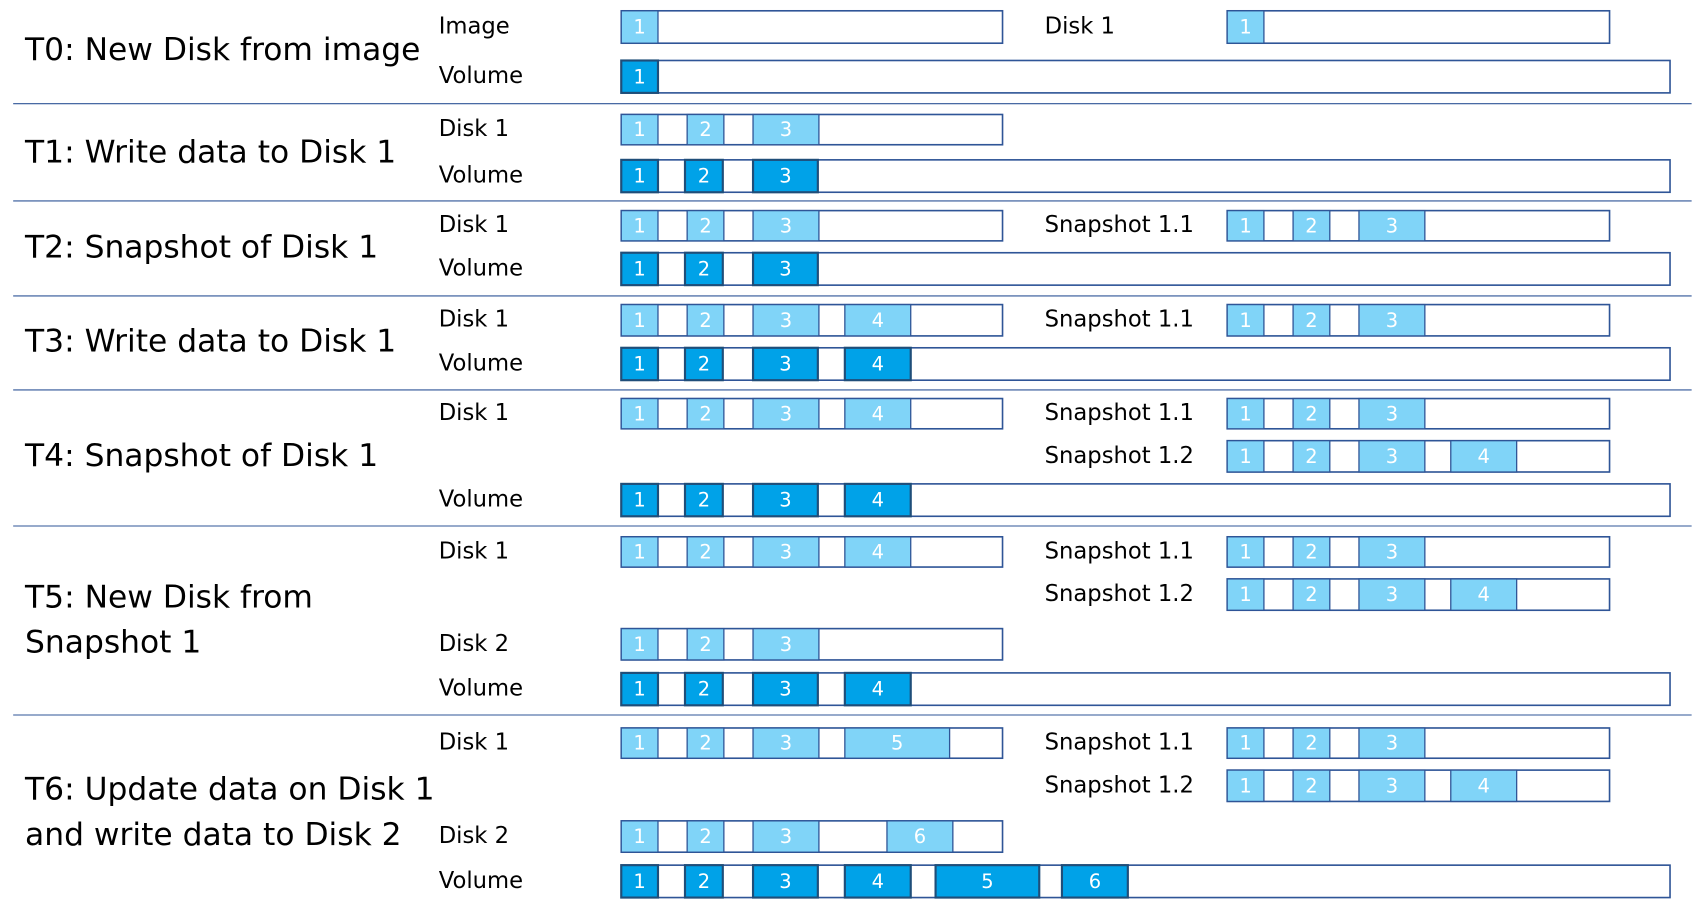 The width and height of the screenshot is (1694, 921). Describe the element at coordinates (481, 500) in the screenshot. I see `bar-label: Volume` at that location.